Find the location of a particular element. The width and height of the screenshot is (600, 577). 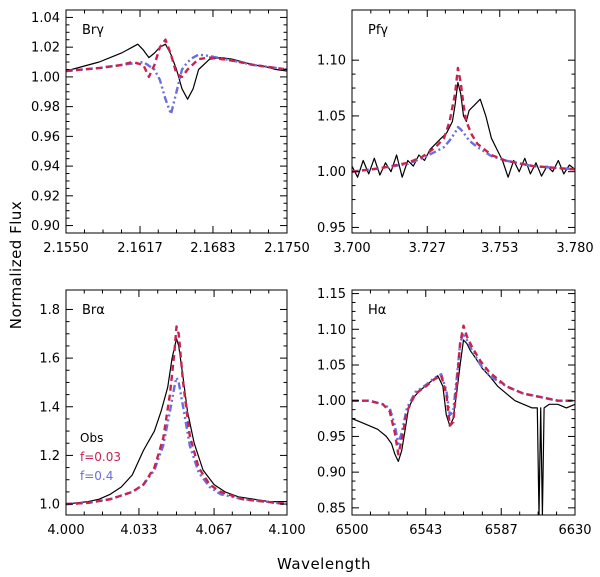

y-tick-label: 1.04 is located at coordinates (45, 18).